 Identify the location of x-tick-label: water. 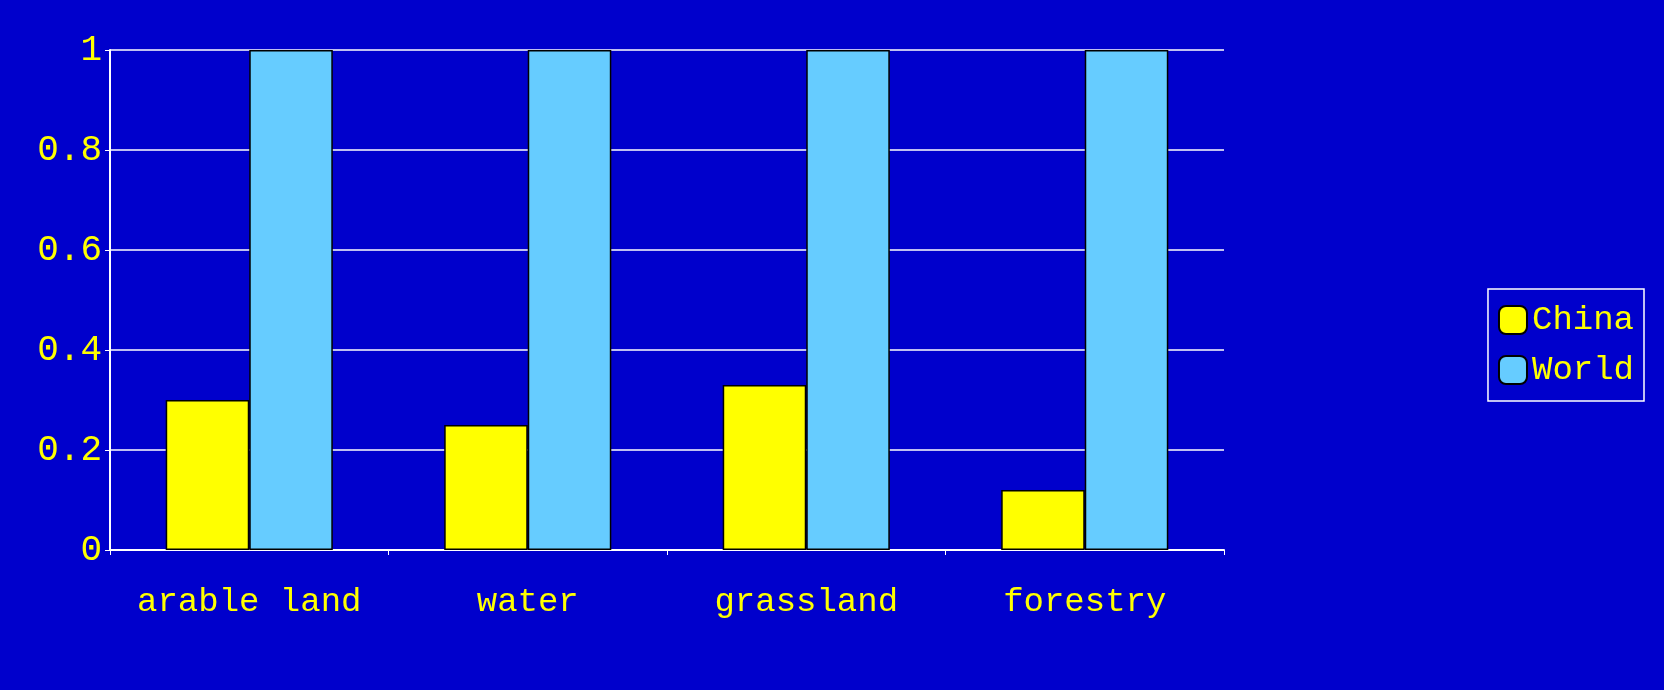
(527, 602).